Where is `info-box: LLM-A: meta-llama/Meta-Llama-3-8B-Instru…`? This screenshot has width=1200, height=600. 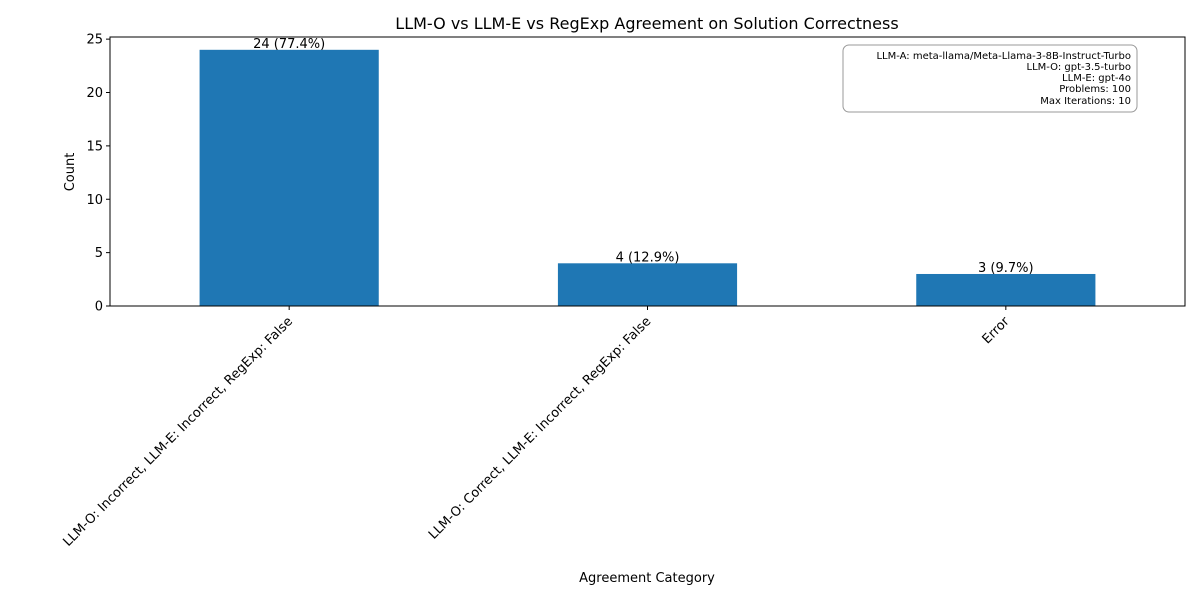 info-box: LLM-A: meta-llama/Meta-Llama-3-8B-Instru… is located at coordinates (990, 78).